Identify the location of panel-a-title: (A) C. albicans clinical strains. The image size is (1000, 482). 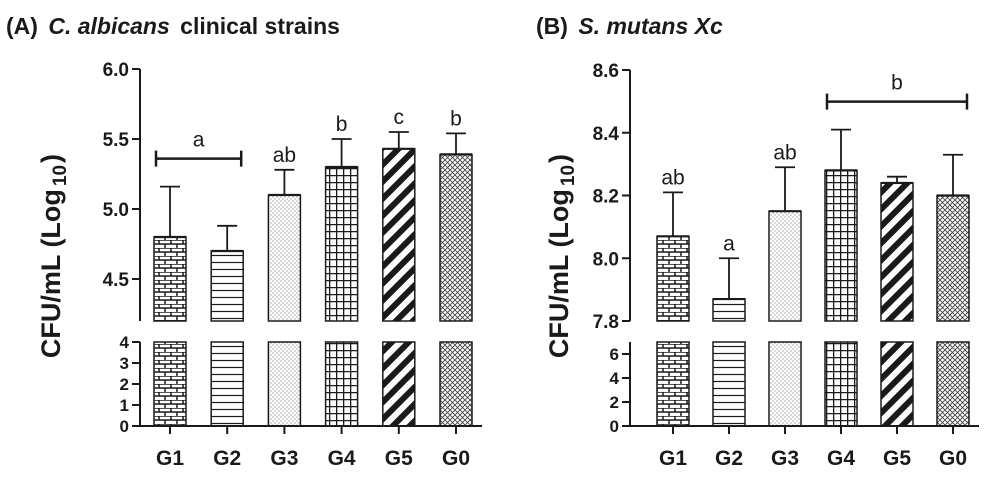
(173, 26).